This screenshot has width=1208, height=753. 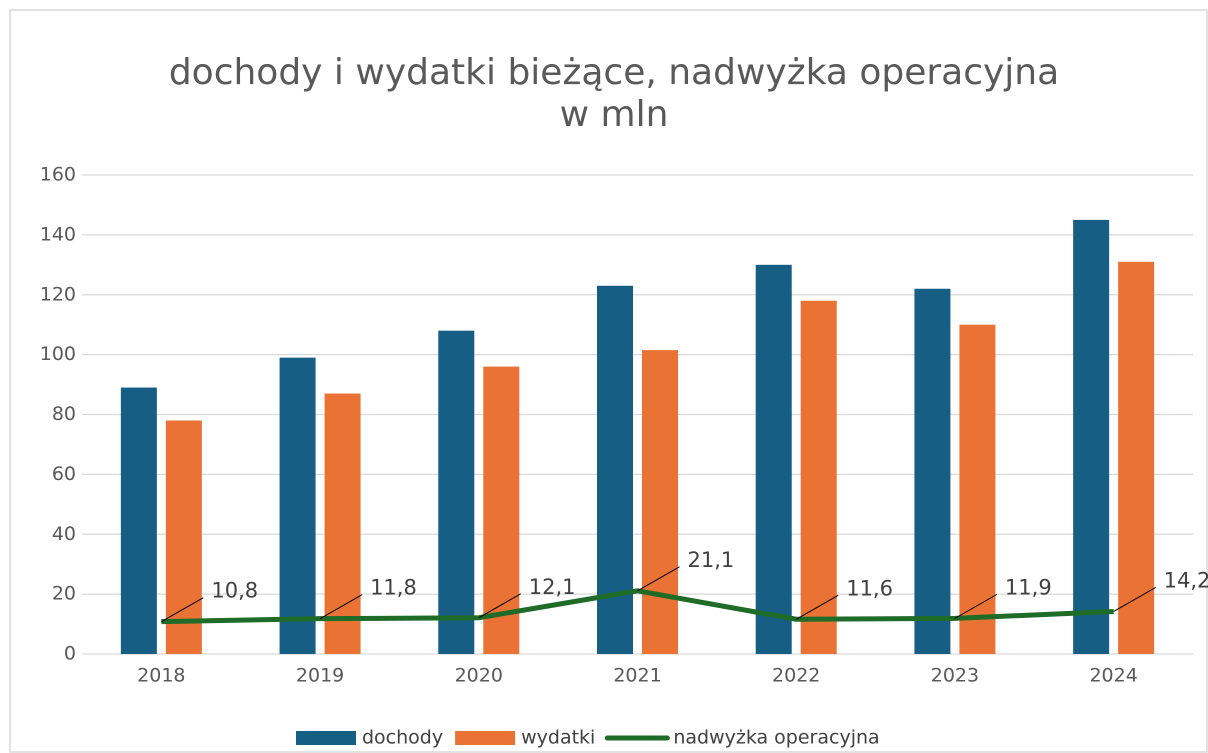 What do you see at coordinates (320, 676) in the screenshot?
I see `x-tick-label: 2019` at bounding box center [320, 676].